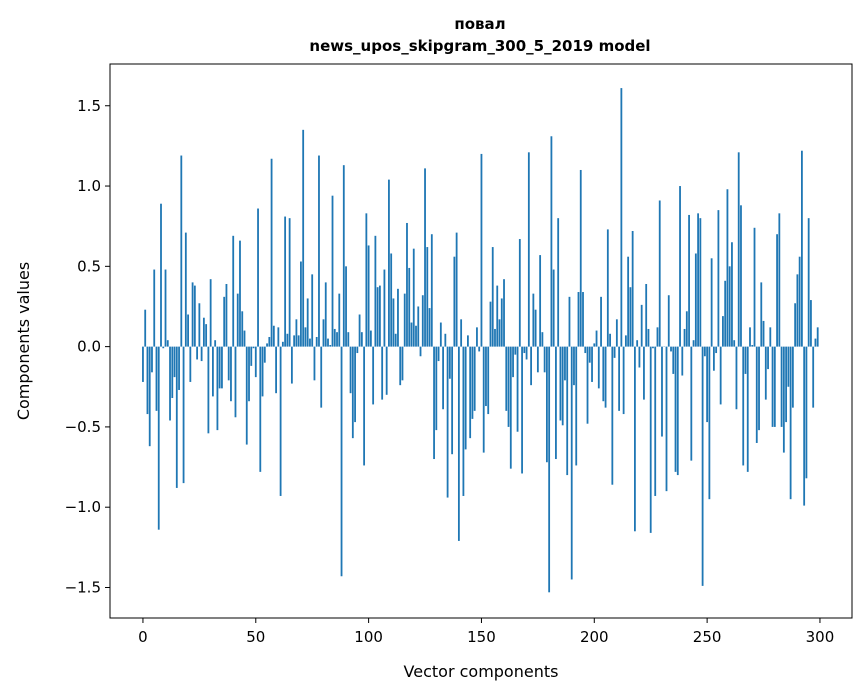 Image resolution: width=867 pixels, height=696 pixels. What do you see at coordinates (83, 507) in the screenshot?
I see `y-tick-label: −1.0` at bounding box center [83, 507].